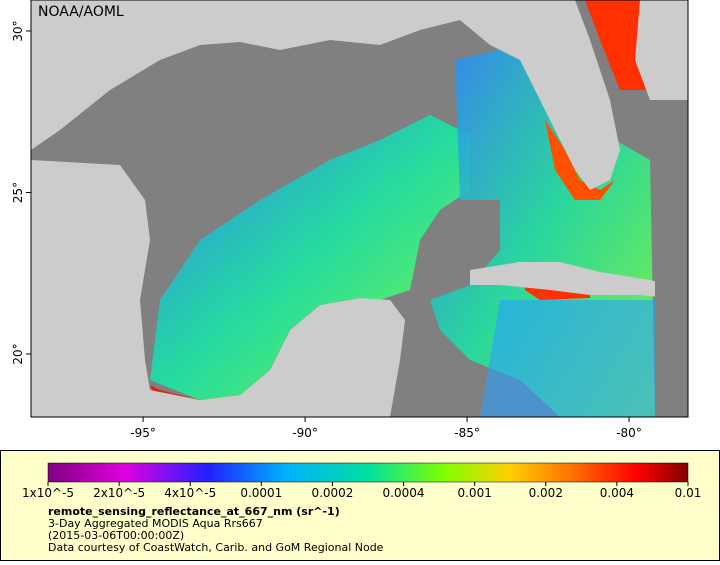 This screenshot has width=720, height=565. Describe the element at coordinates (155, 523) in the screenshot. I see `legend-line: 3-Day Aggregated MODIS Aqua Rrs667` at that location.